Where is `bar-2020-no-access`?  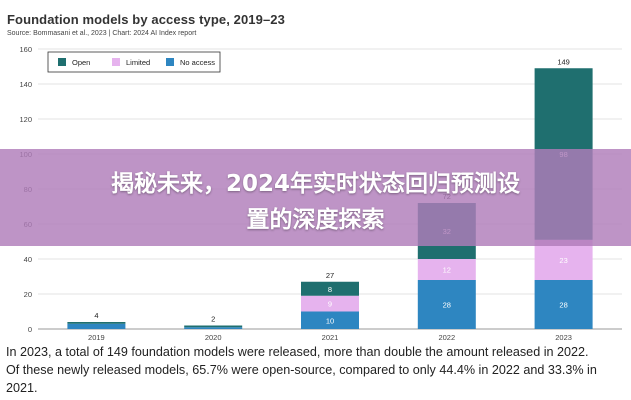
bar-2020-no-access is located at coordinates (213, 328).